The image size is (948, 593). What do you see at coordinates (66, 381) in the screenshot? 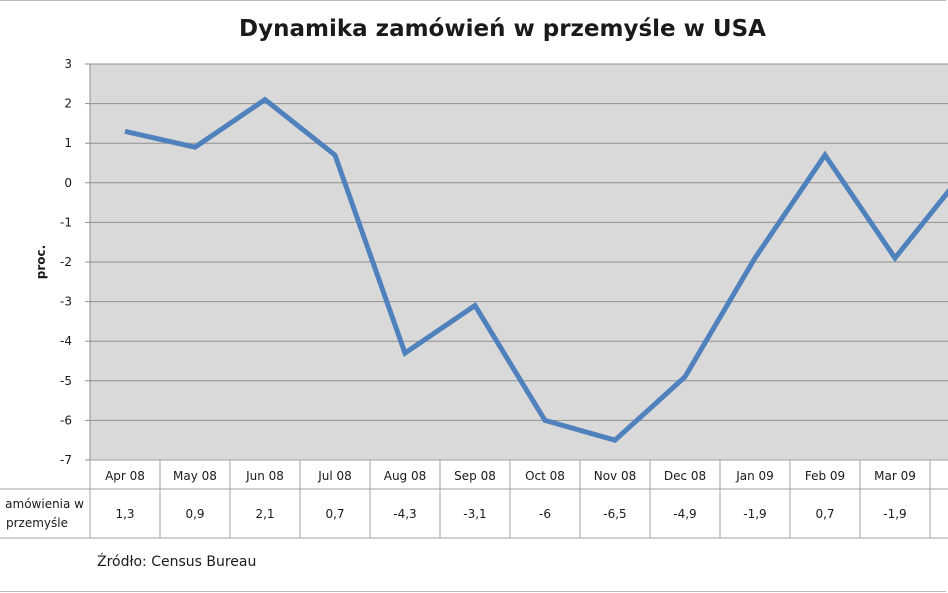
I see `y-tick-label: -5` at bounding box center [66, 381].